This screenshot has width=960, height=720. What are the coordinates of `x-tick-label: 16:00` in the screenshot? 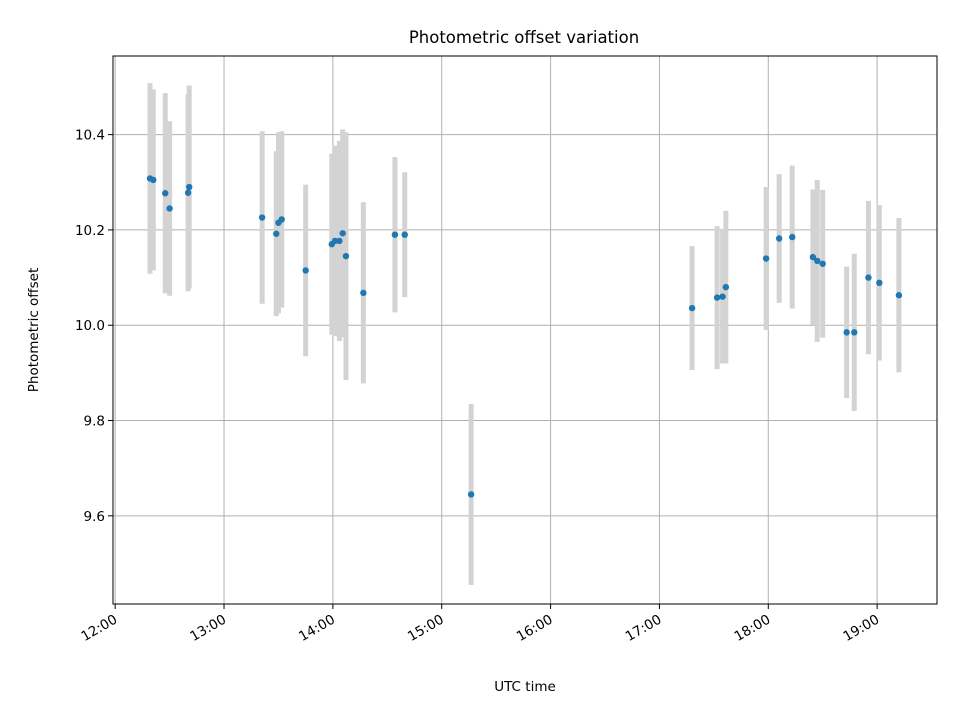 It's located at (535, 628).